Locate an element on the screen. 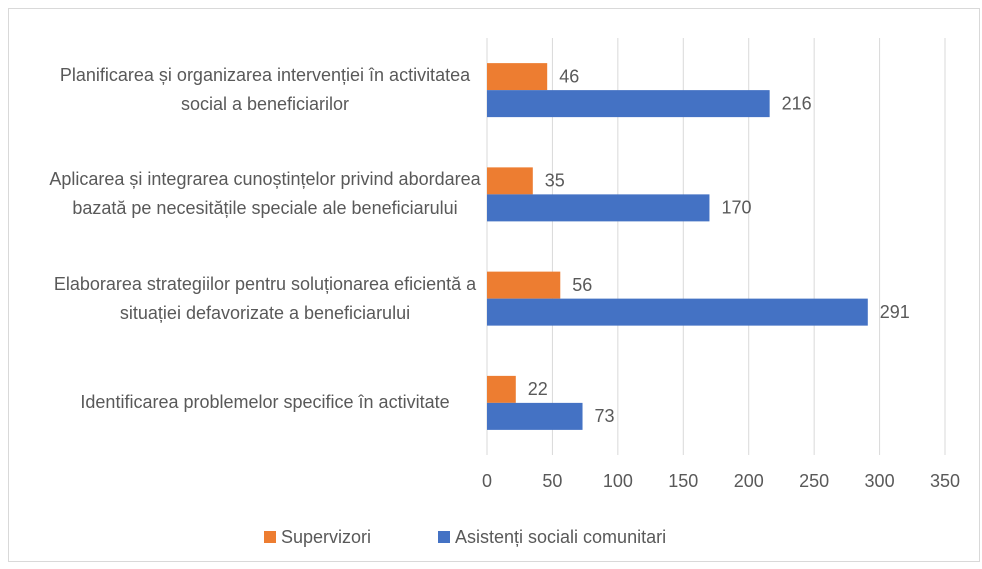 This screenshot has width=982, height=569. x-tick-label: 50 is located at coordinates (552, 481).